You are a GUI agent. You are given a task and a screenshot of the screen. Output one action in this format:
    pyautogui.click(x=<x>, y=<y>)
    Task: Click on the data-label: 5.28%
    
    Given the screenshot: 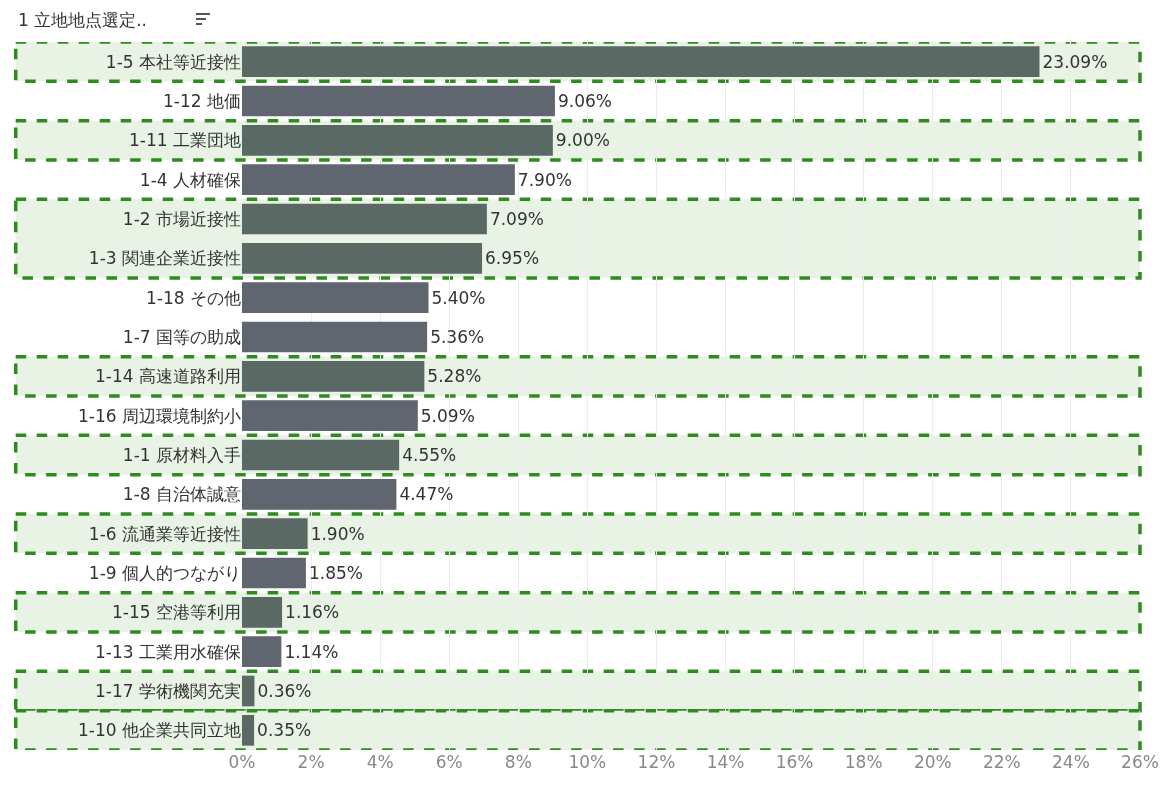 What is the action you would take?
    pyautogui.click(x=454, y=376)
    